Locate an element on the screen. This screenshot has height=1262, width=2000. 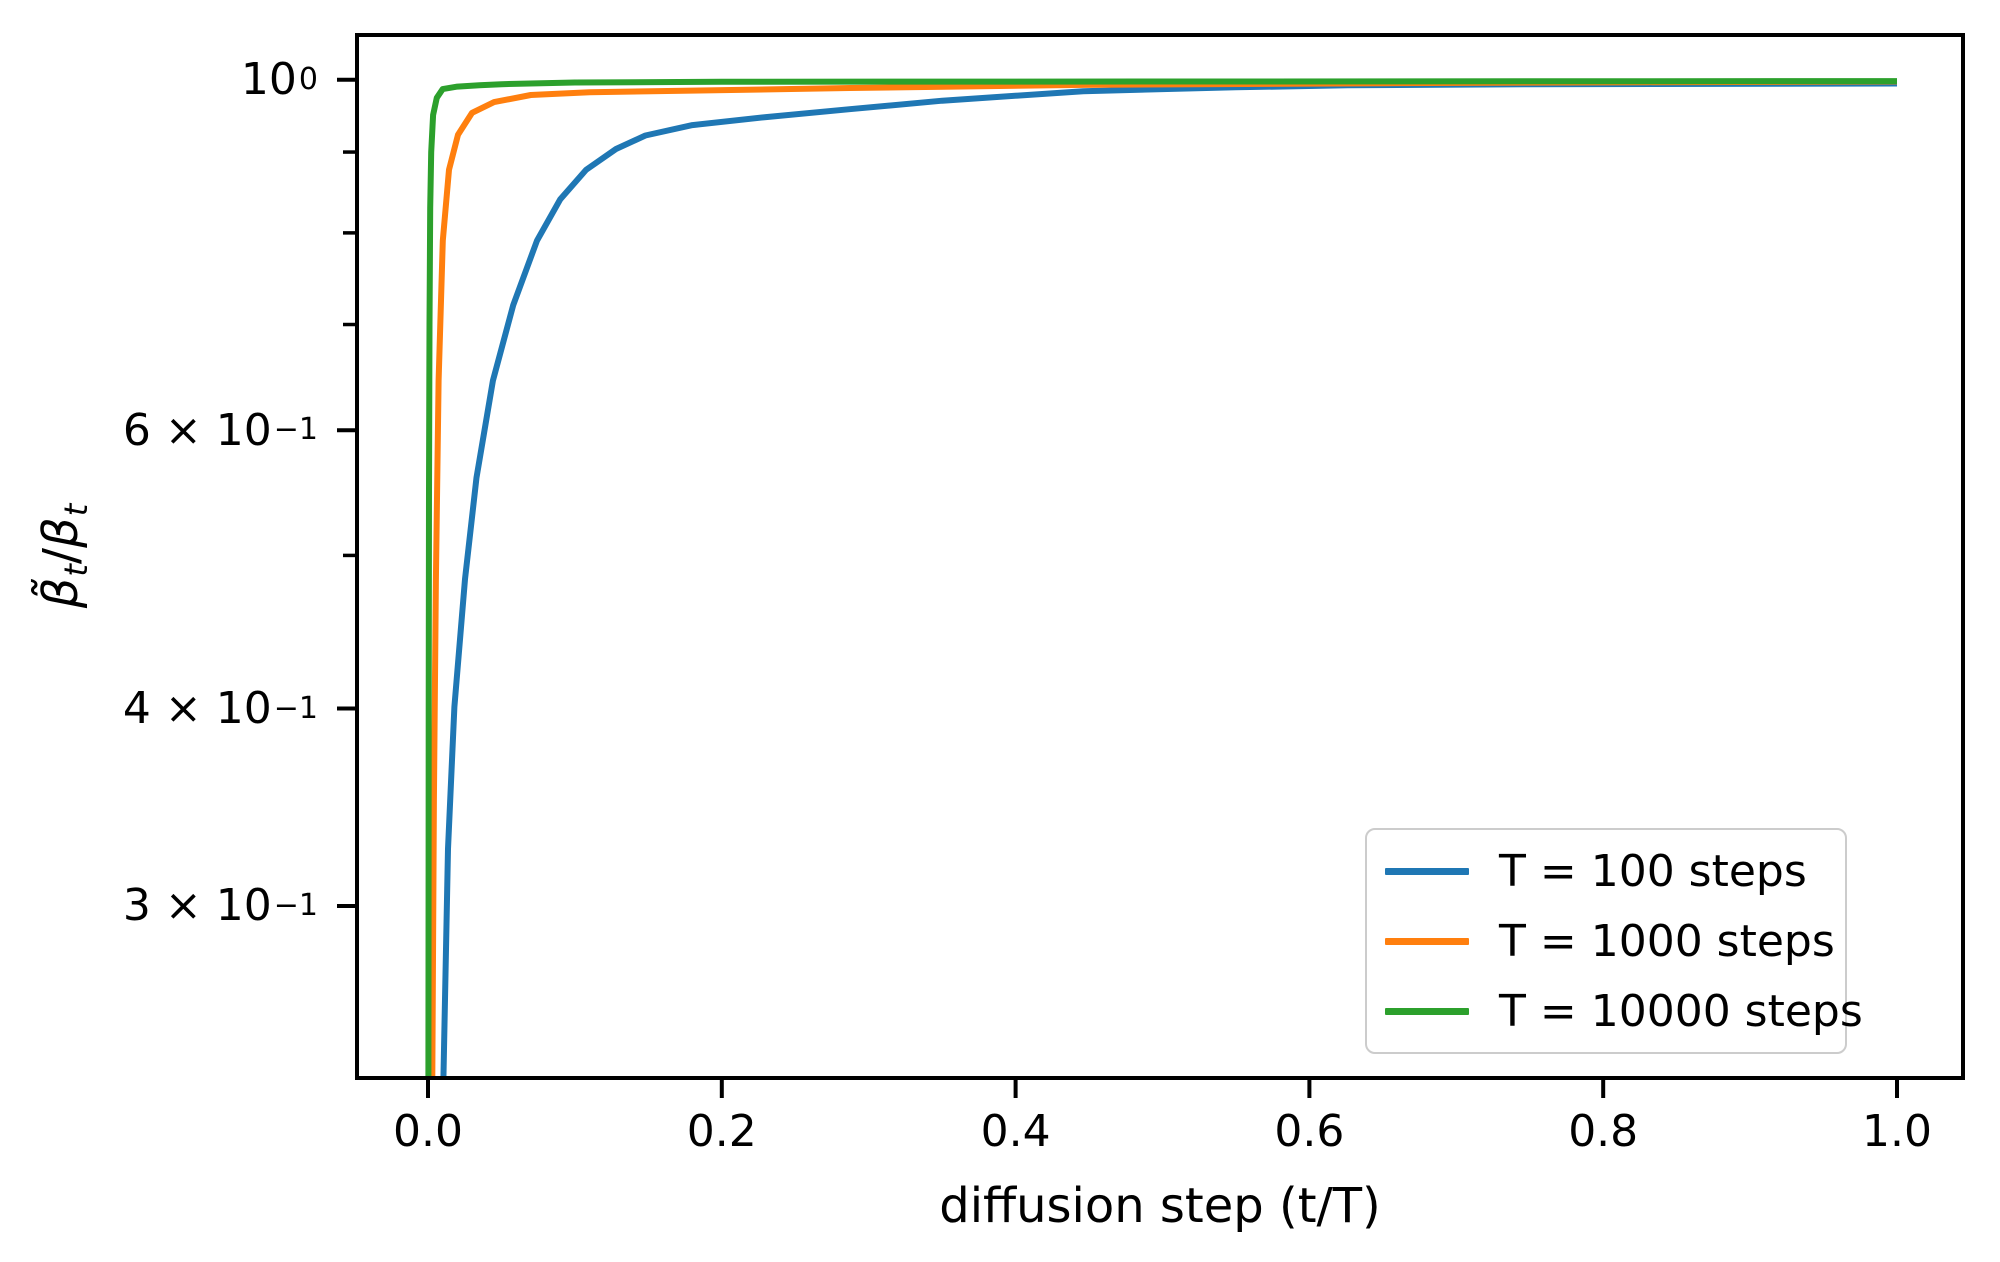
legend-entry: T = 10000 steps is located at coordinates (1624, 1011).